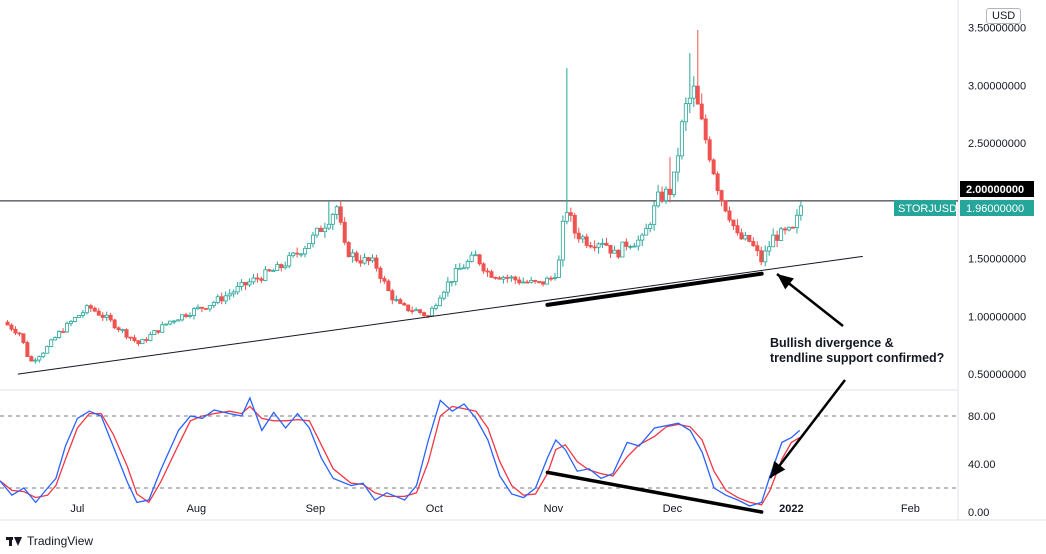 This screenshot has width=1046, height=554. Describe the element at coordinates (77, 509) in the screenshot. I see `time-tick-label: Jul` at that location.